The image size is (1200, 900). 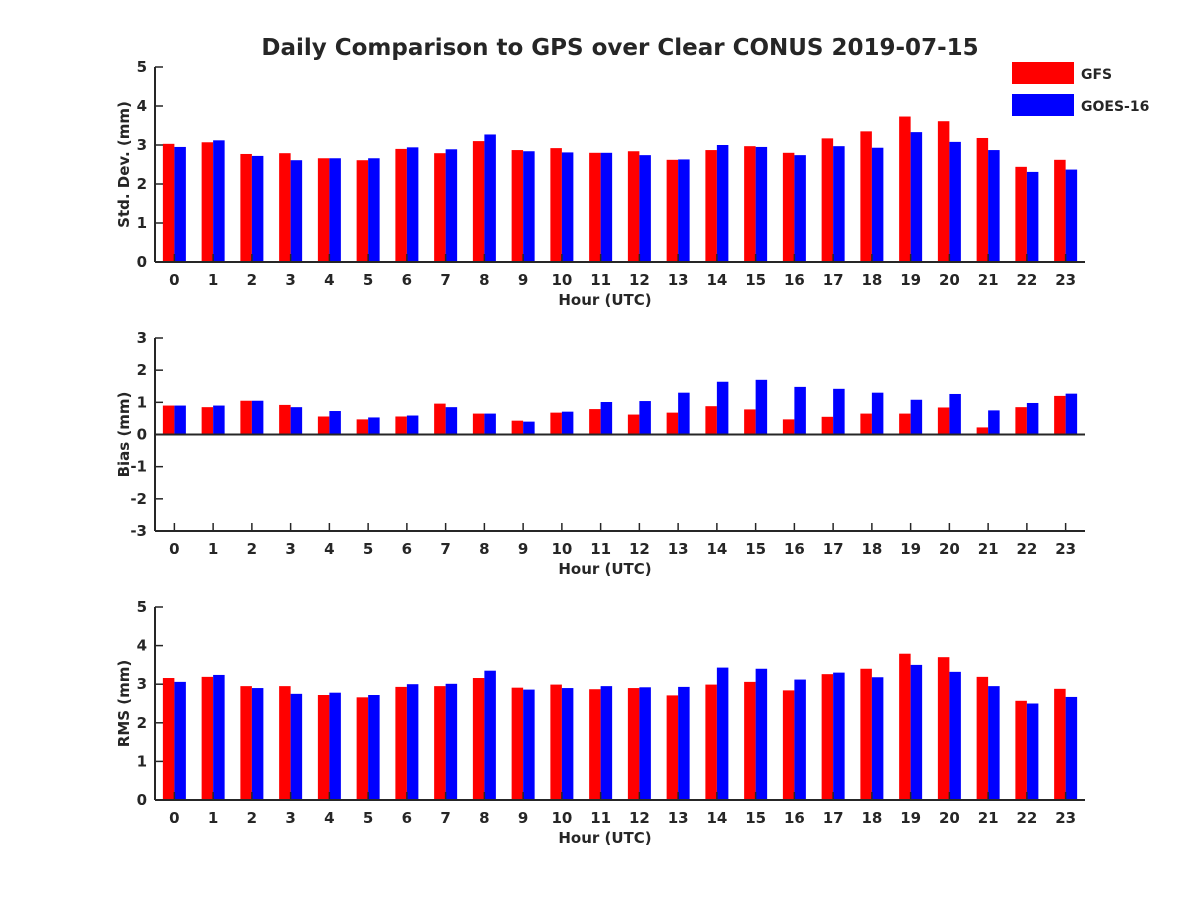 What do you see at coordinates (407, 818) in the screenshot?
I see `x-tick-label: 6` at bounding box center [407, 818].